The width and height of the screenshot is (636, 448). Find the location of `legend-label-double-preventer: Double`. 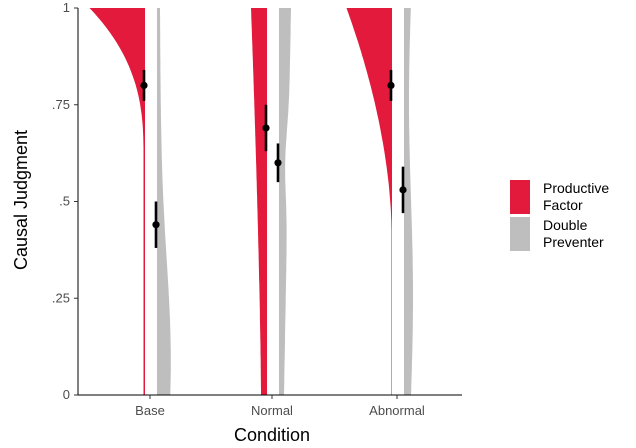

legend-label-double-preventer: Double is located at coordinates (565, 225).